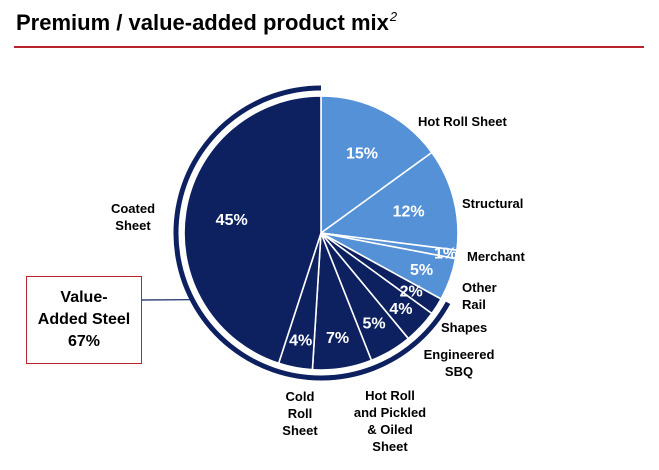 The height and width of the screenshot is (470, 659). Describe the element at coordinates (337, 338) in the screenshot. I see `value-label-cold-roll-sheet: 7%` at that location.